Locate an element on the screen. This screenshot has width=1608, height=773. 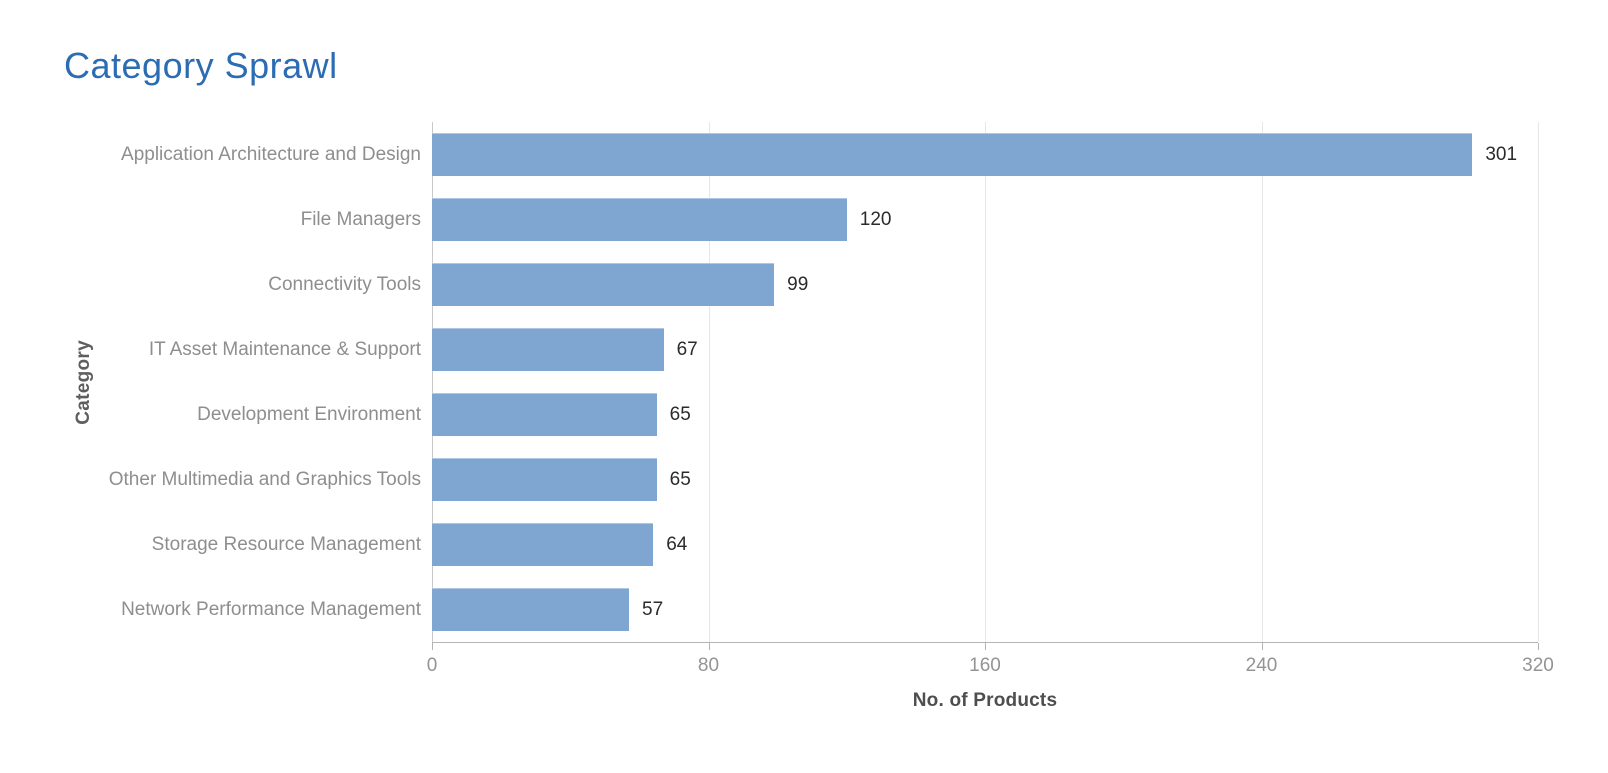
category-label: Storage Resource Management is located at coordinates (286, 544).